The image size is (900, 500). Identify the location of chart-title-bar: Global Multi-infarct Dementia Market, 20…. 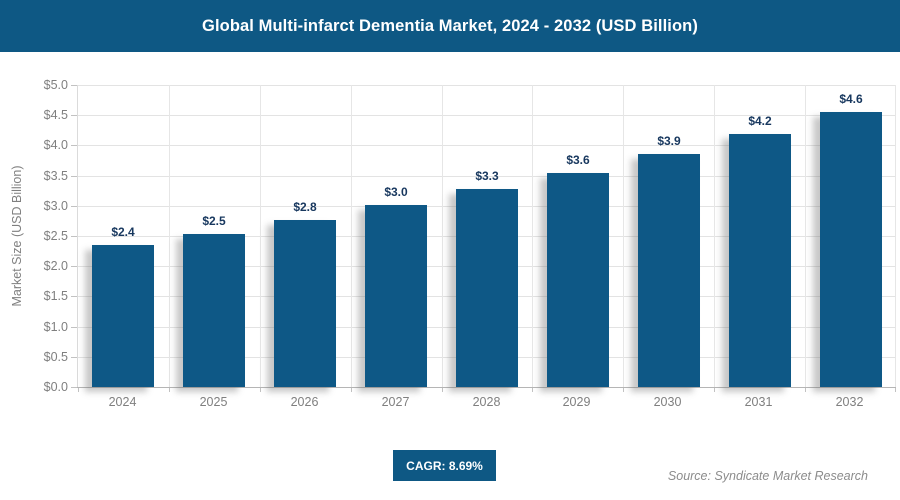
(450, 26).